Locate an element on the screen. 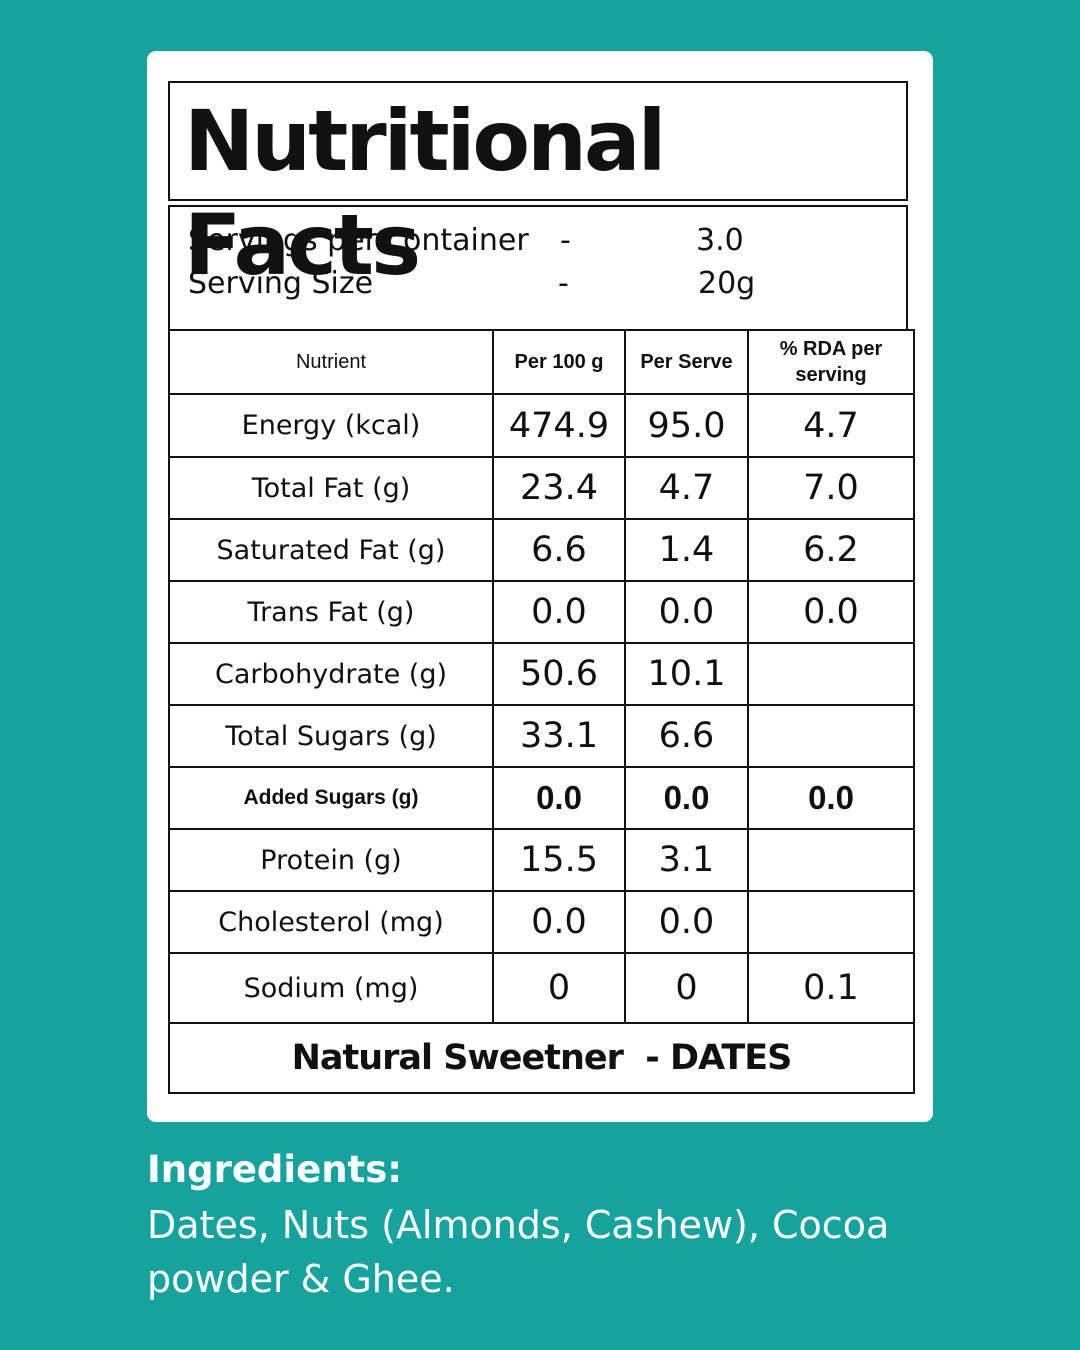 The image size is (1080, 1350). table-row: Added Sugars (g) 0.0 0.0 0.0 is located at coordinates (541, 798).